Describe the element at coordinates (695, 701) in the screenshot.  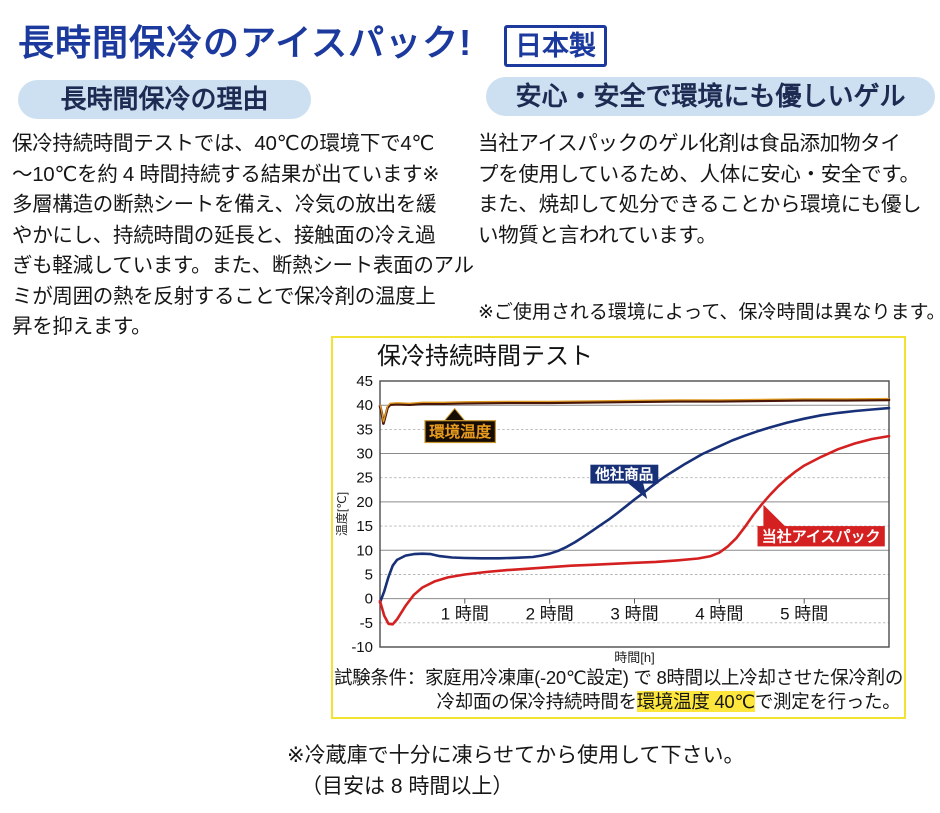
I see `test-conditions-highlight: 環境温度 40℃` at that location.